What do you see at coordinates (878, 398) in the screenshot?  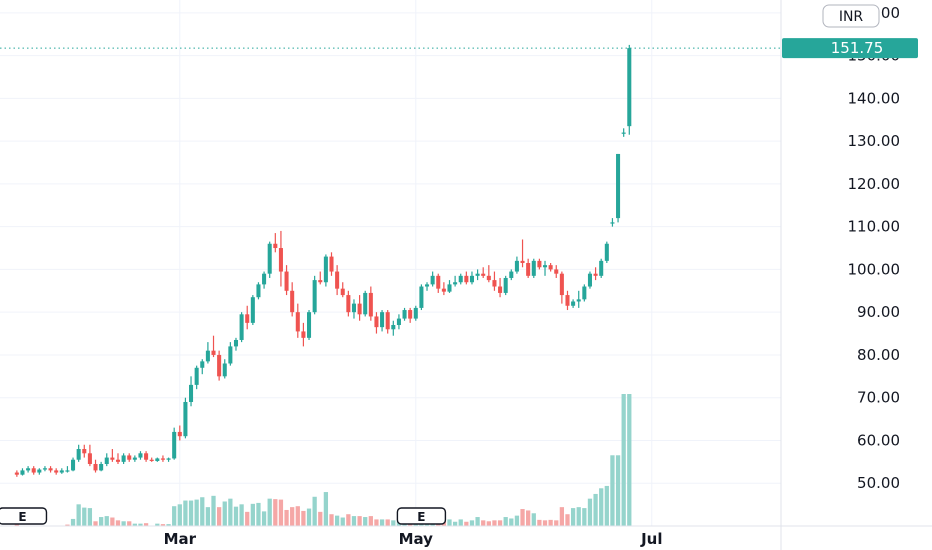 I see `y-tick-label-2: 70.00` at bounding box center [878, 398].